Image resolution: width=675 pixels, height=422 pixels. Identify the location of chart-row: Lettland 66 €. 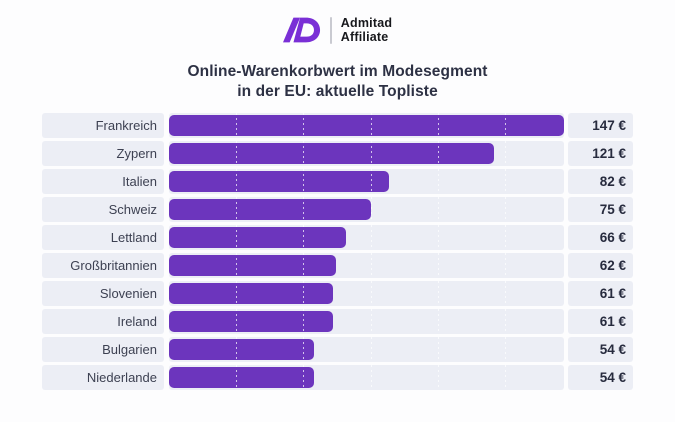
(337, 237).